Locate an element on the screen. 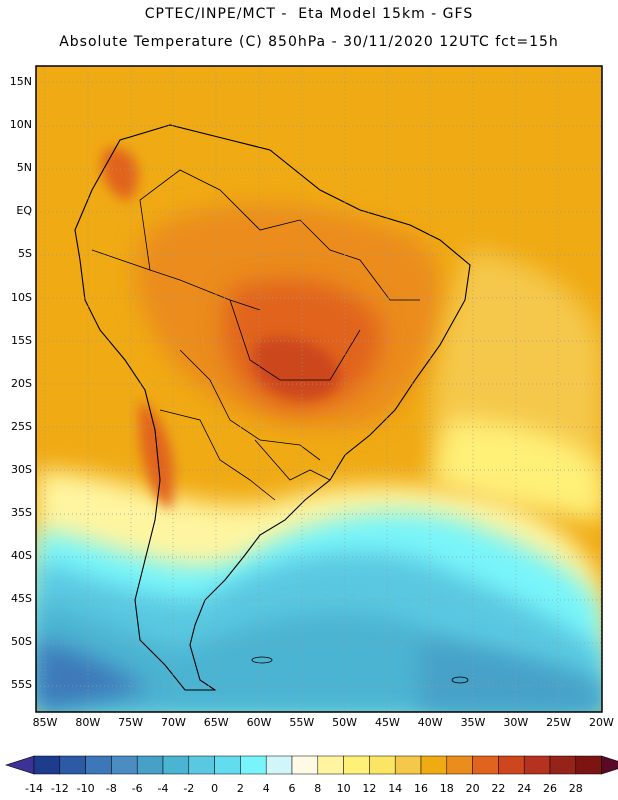  colorbar-label: 14 is located at coordinates (395, 788).